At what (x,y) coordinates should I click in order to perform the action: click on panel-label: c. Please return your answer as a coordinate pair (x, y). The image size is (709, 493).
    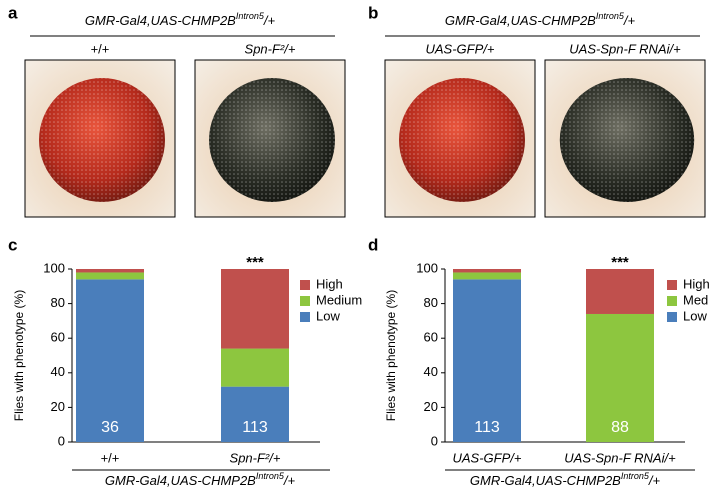
    Looking at the image, I should click on (12, 244).